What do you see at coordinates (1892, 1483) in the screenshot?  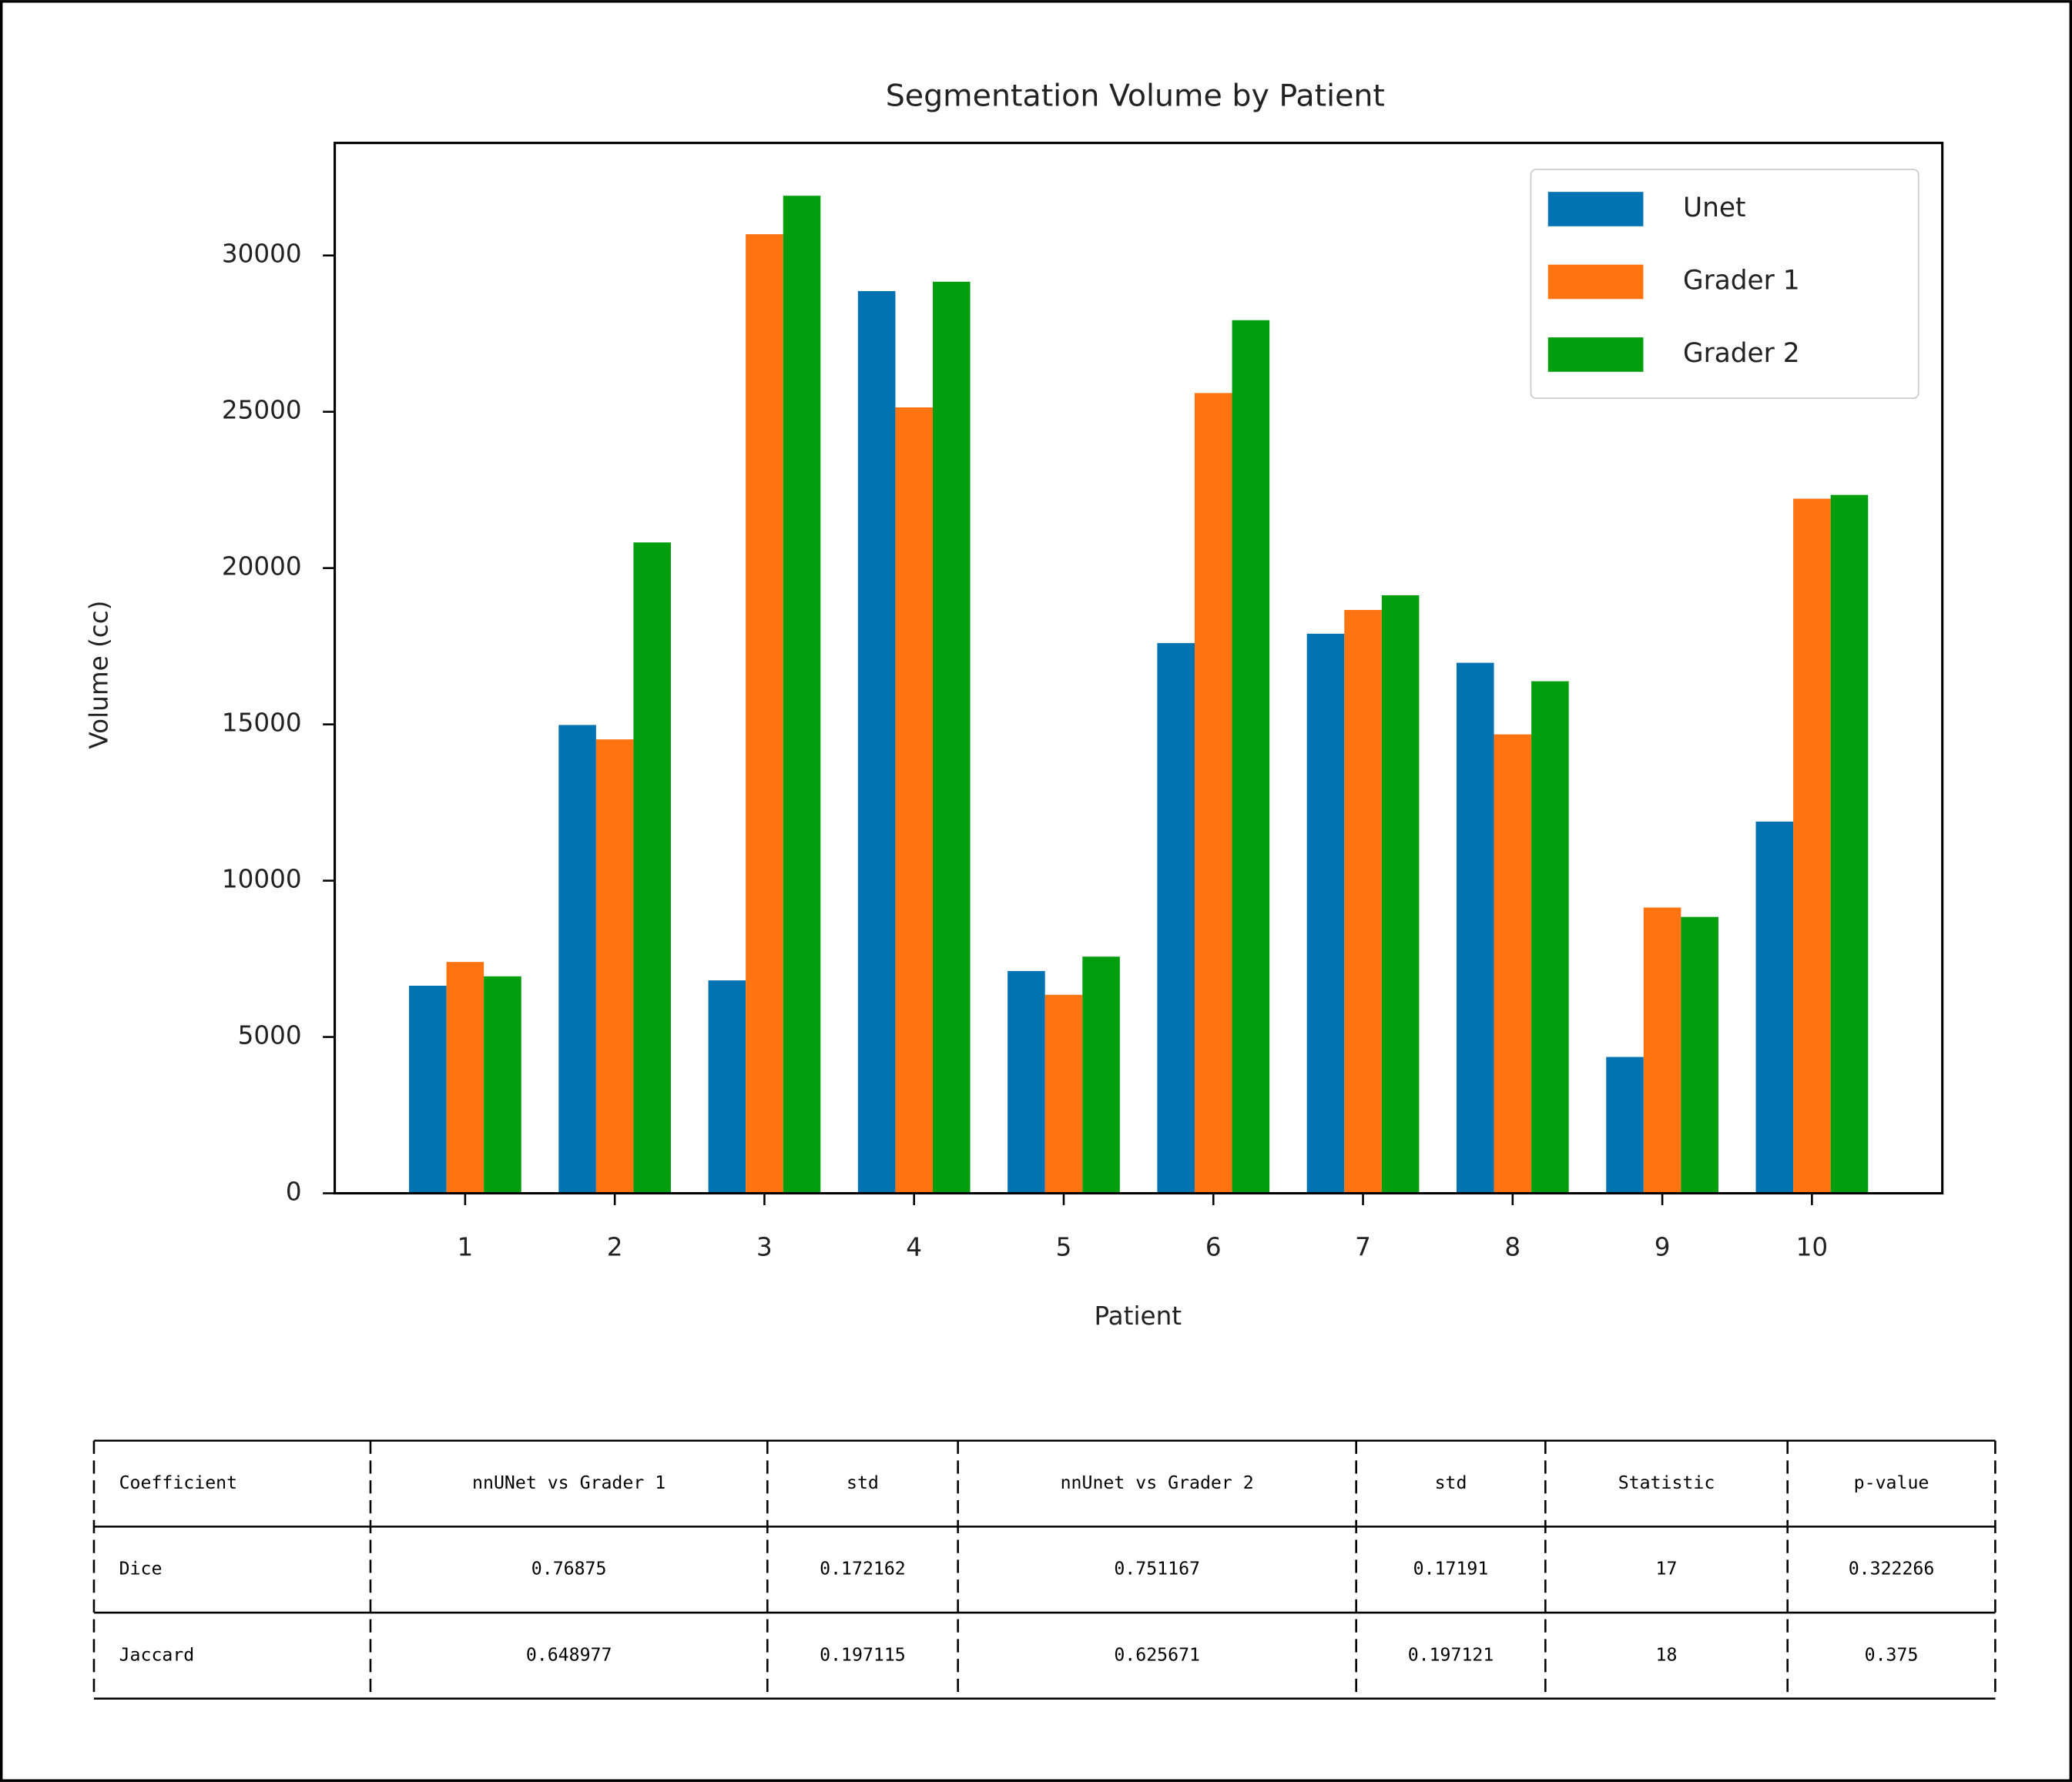 I see `table-header-cell: p-value` at bounding box center [1892, 1483].